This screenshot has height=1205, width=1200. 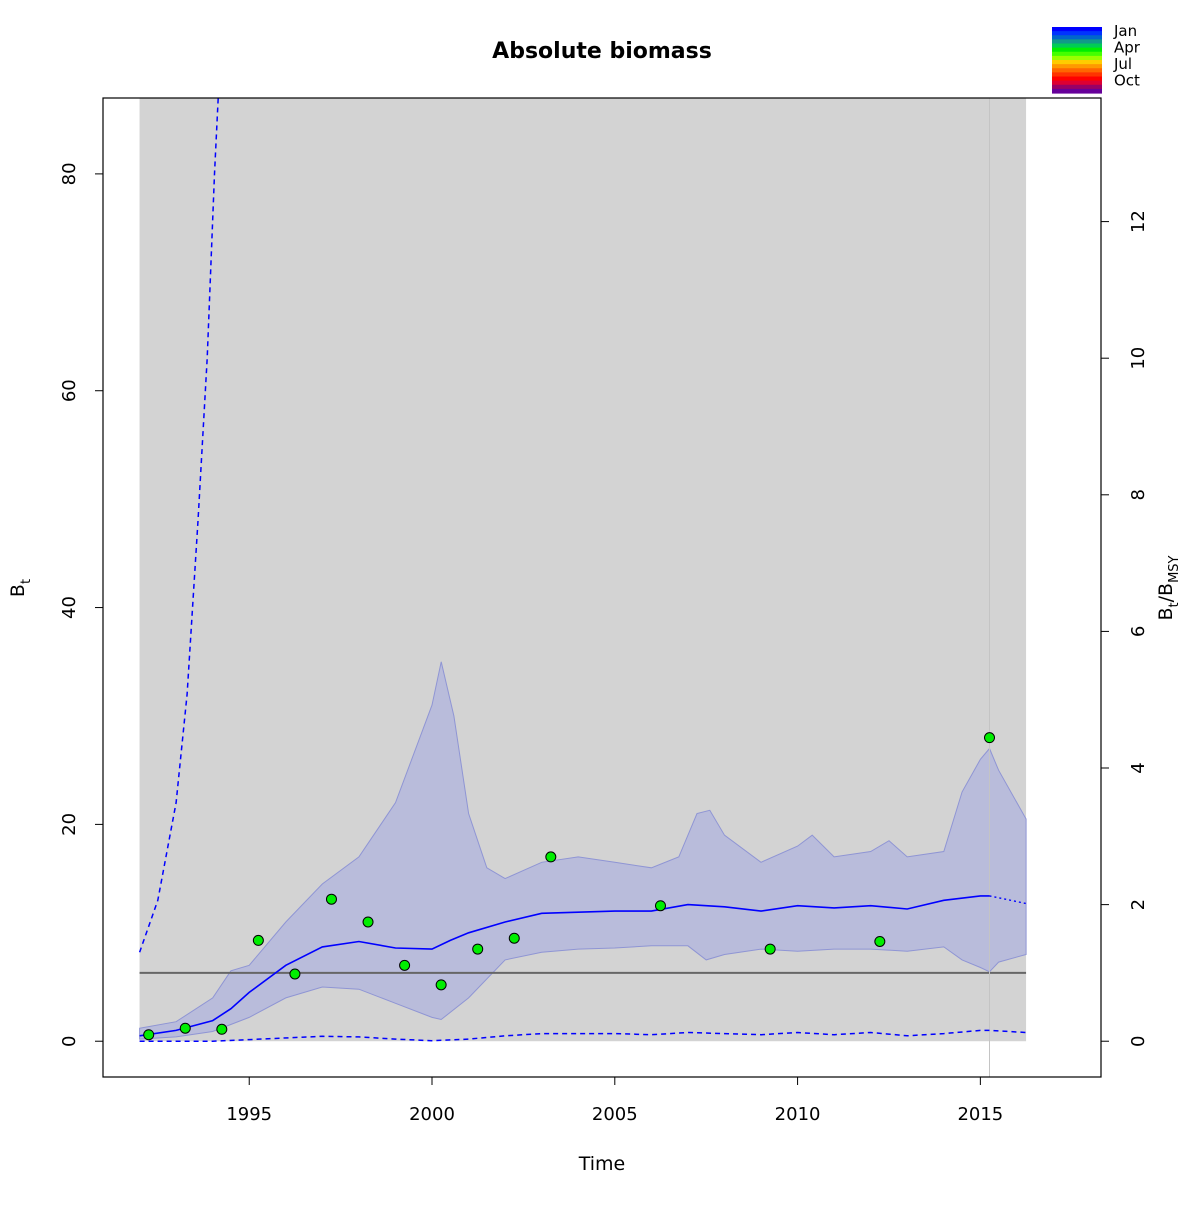 What do you see at coordinates (69, 390) in the screenshot?
I see `y-tick-label: 60` at bounding box center [69, 390].